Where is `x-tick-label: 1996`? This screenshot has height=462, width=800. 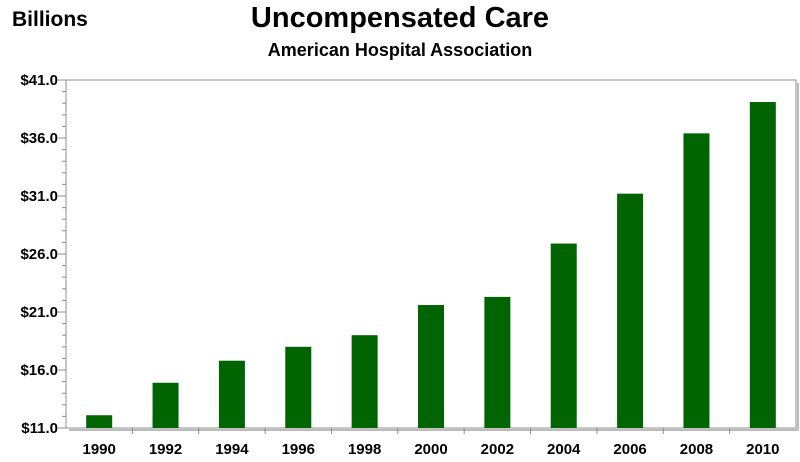
x-tick-label: 1996 is located at coordinates (298, 449).